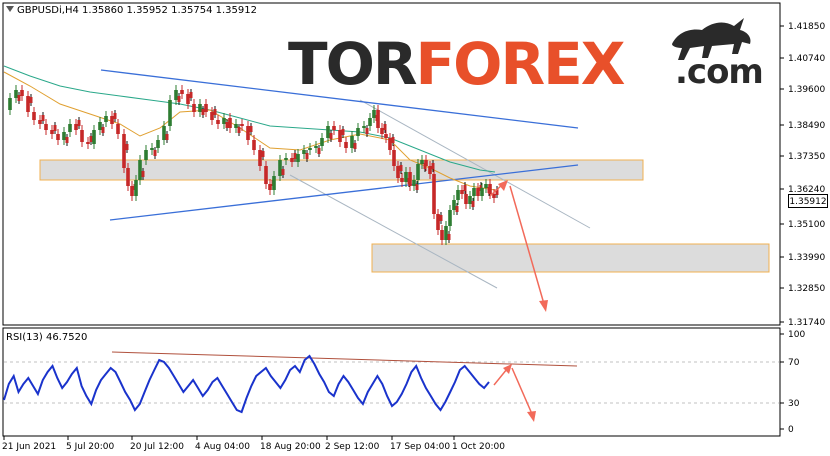  I want to click on rsi-axis-label: 0, so click(791, 430).